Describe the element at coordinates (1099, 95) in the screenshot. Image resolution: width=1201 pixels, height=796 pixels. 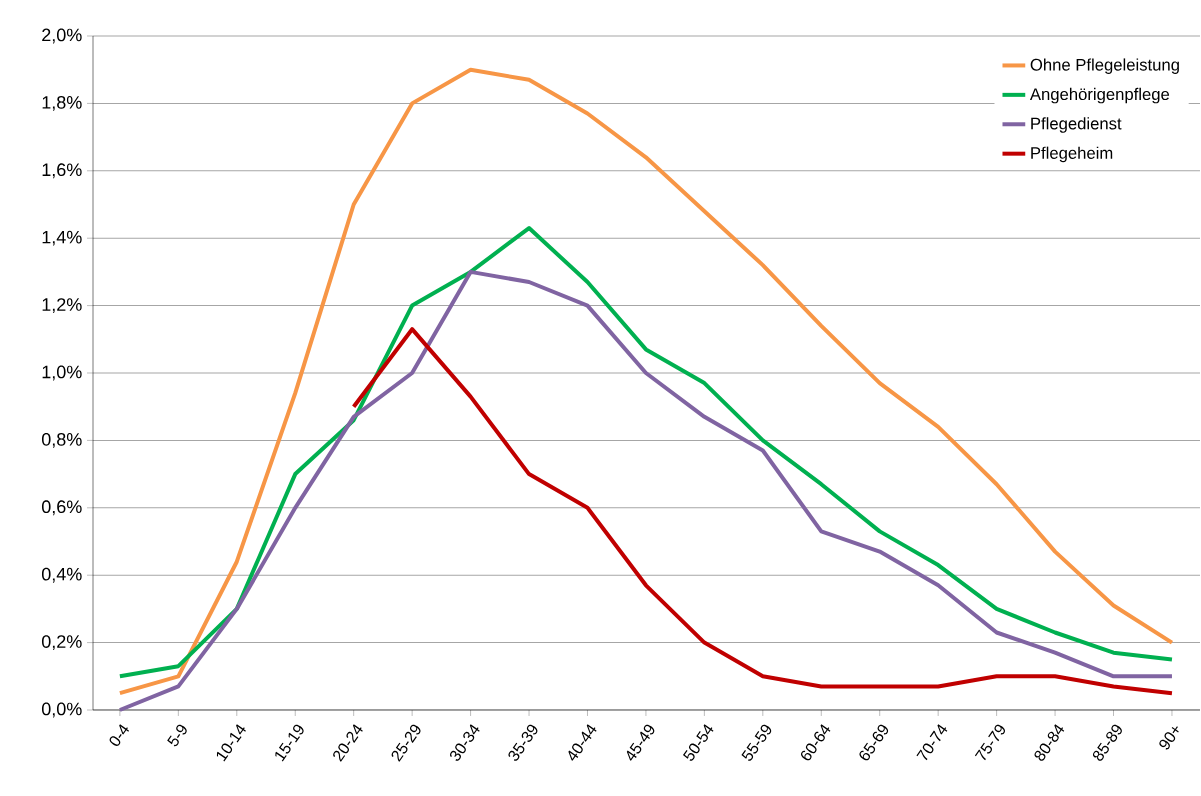
I see `legend-label: Angehörigenpflege` at that location.